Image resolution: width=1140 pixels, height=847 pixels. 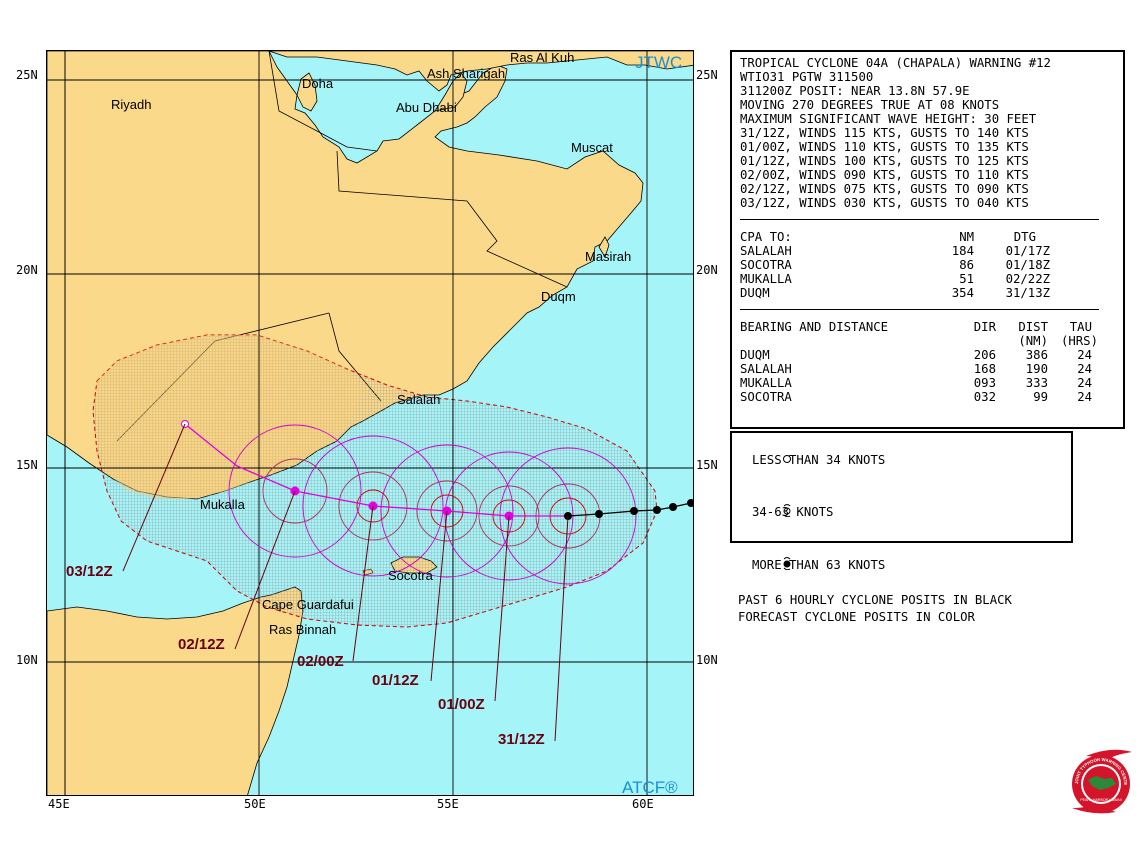 I want to click on forecast-line: 02/00Z, WINDS 090 KTS, GUSTS TO 110 KTS, so click(x=884, y=175).